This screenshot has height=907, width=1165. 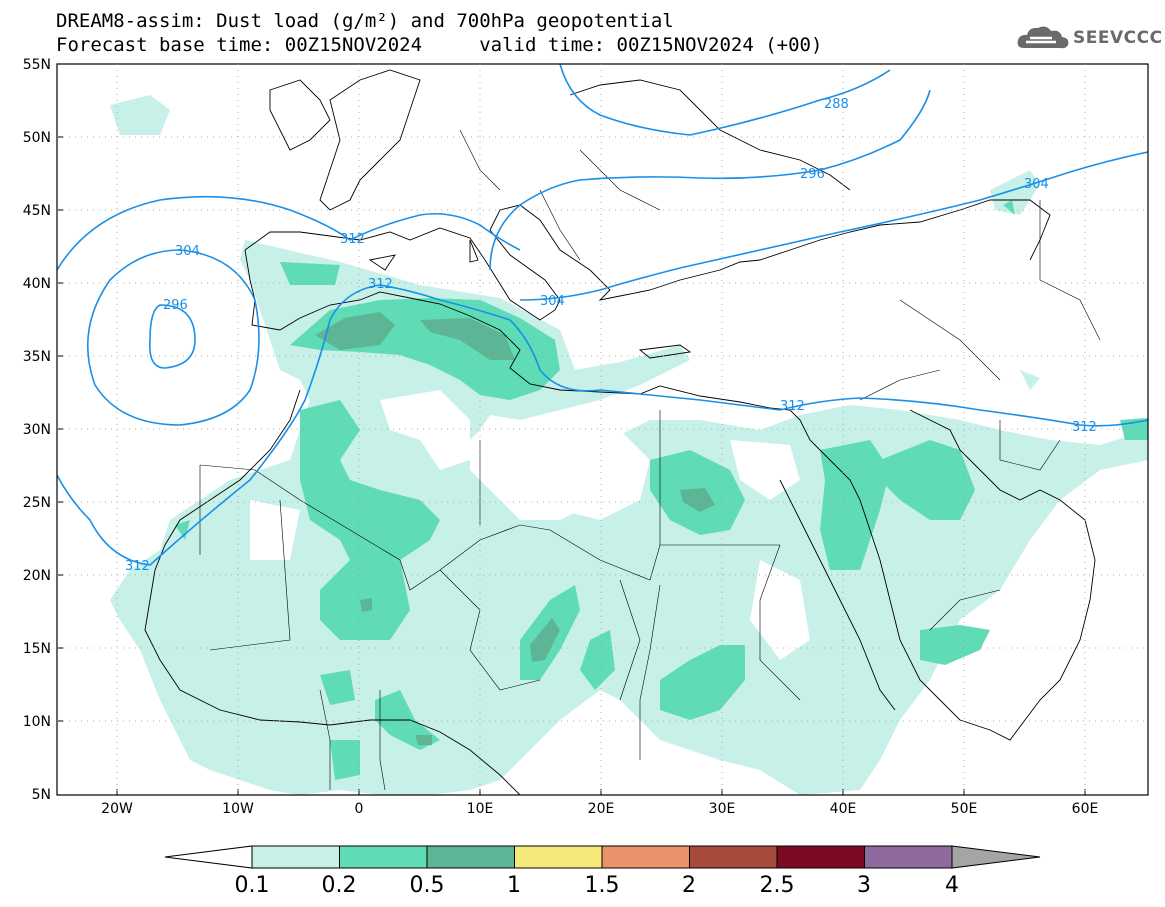 I want to click on colorbar-label: 1, so click(x=514, y=885).